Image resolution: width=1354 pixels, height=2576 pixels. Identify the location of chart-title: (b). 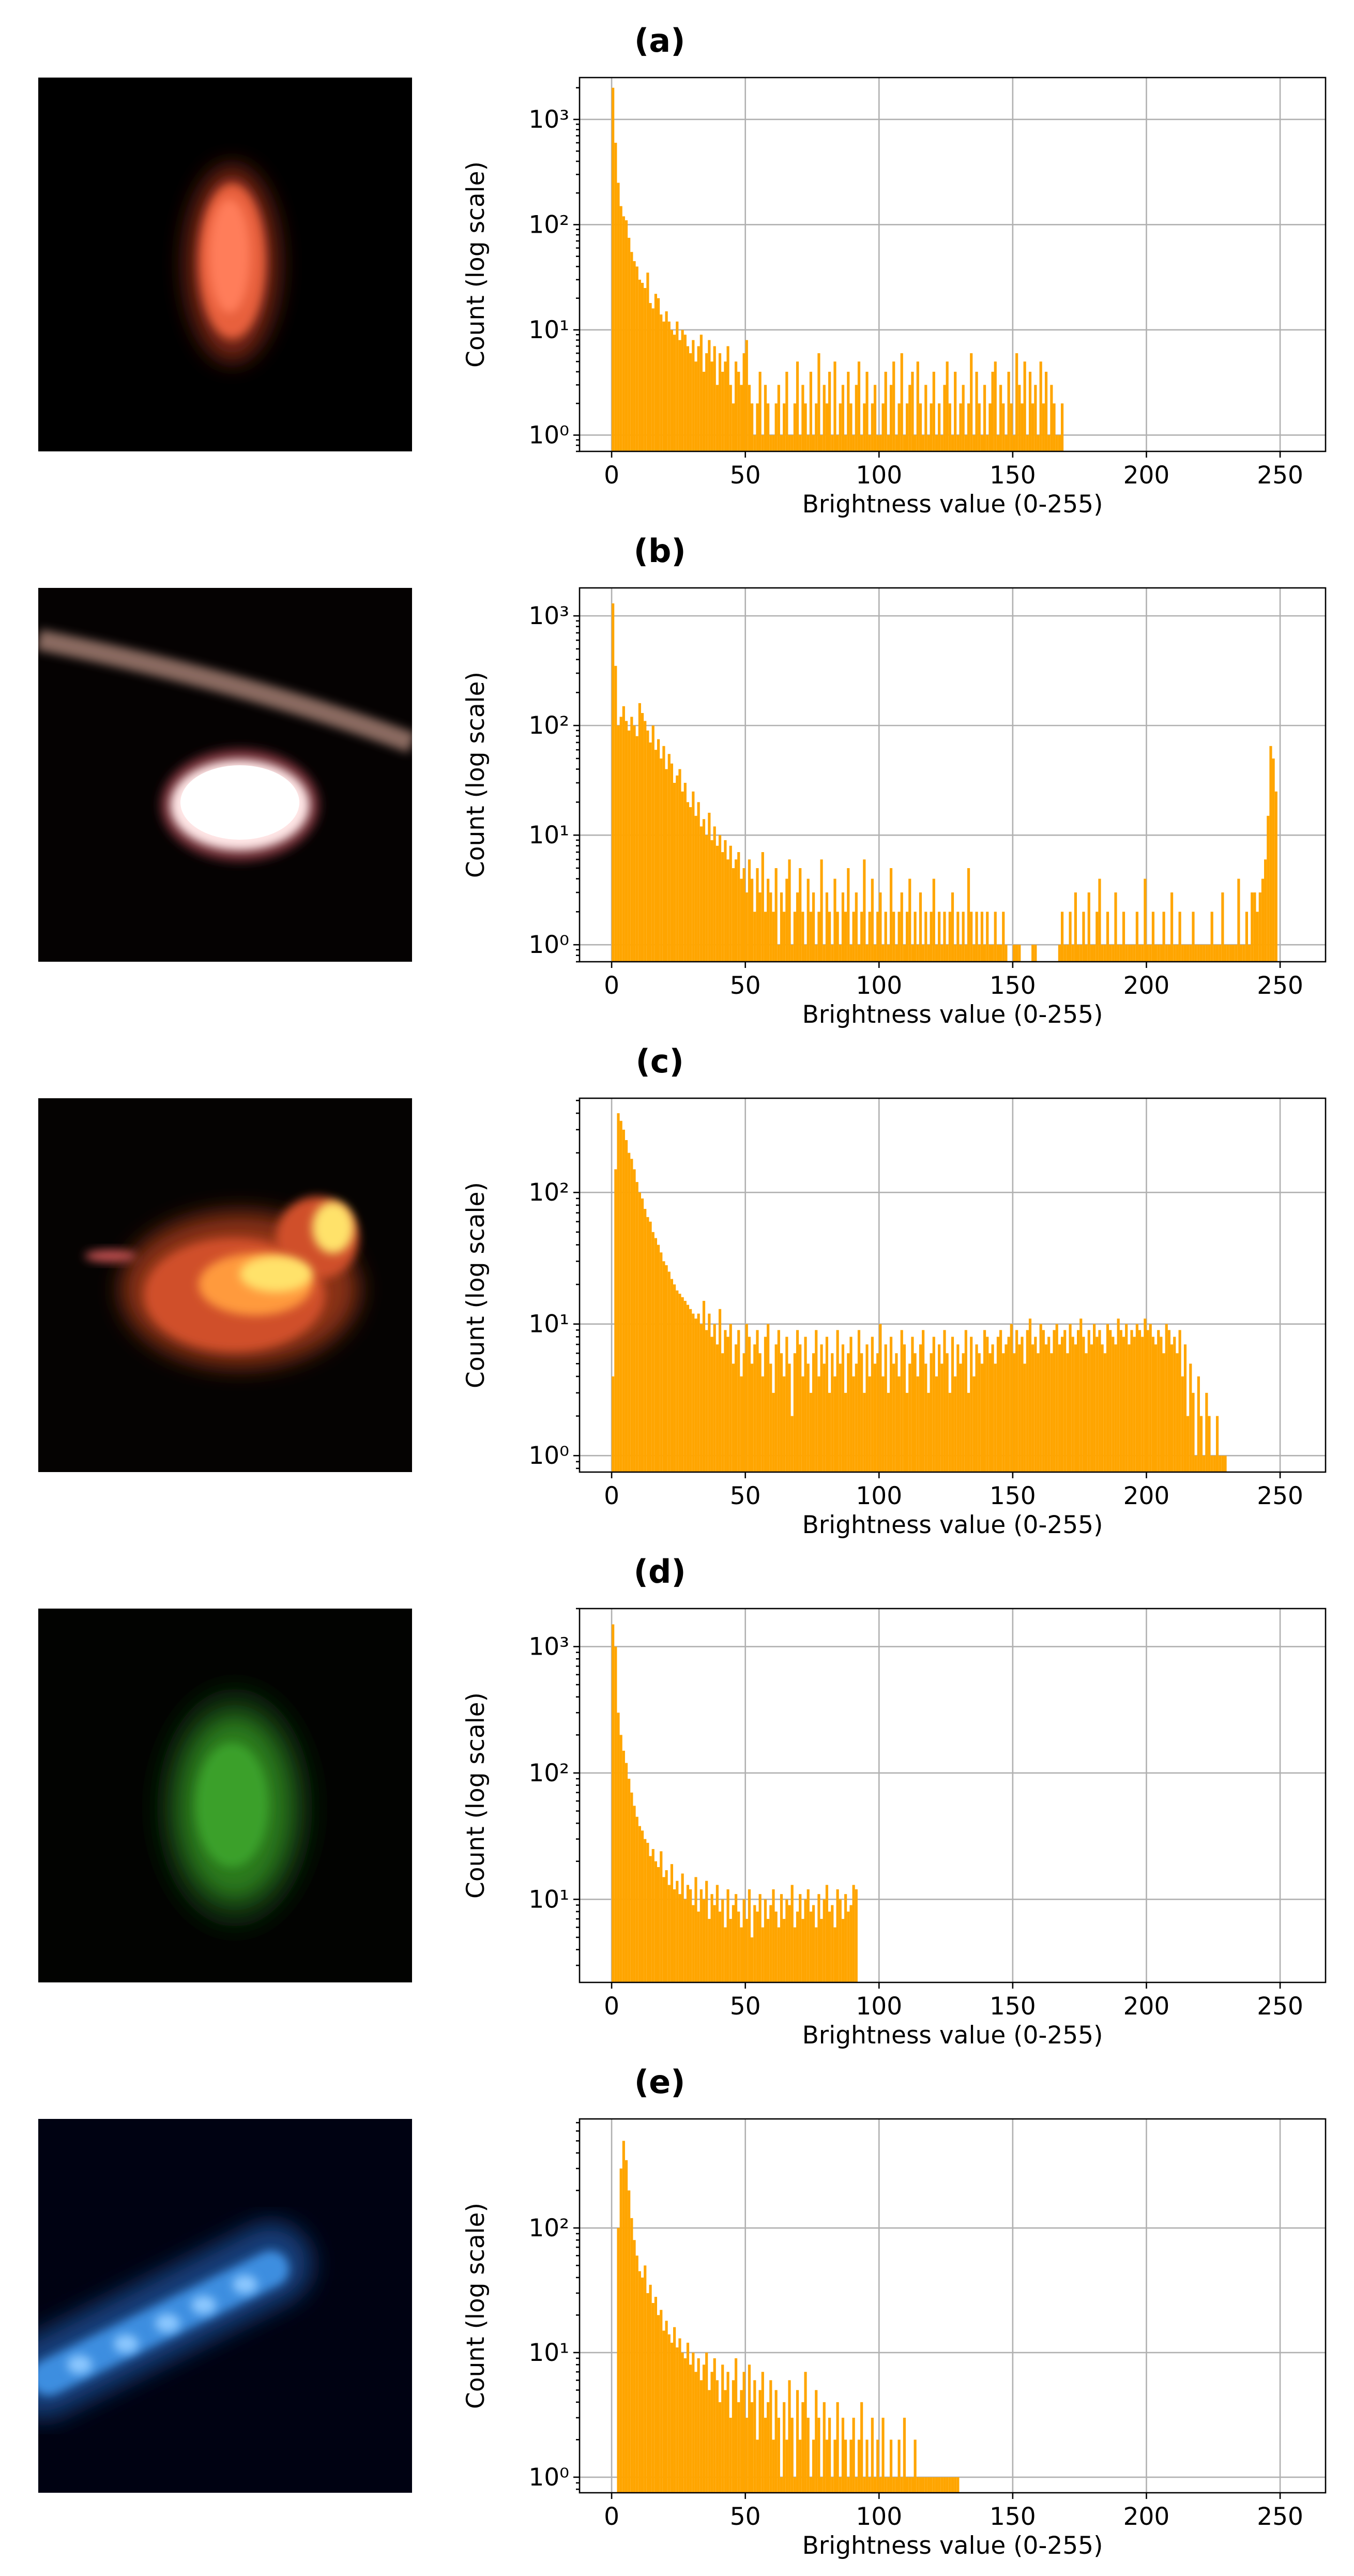
(660, 551).